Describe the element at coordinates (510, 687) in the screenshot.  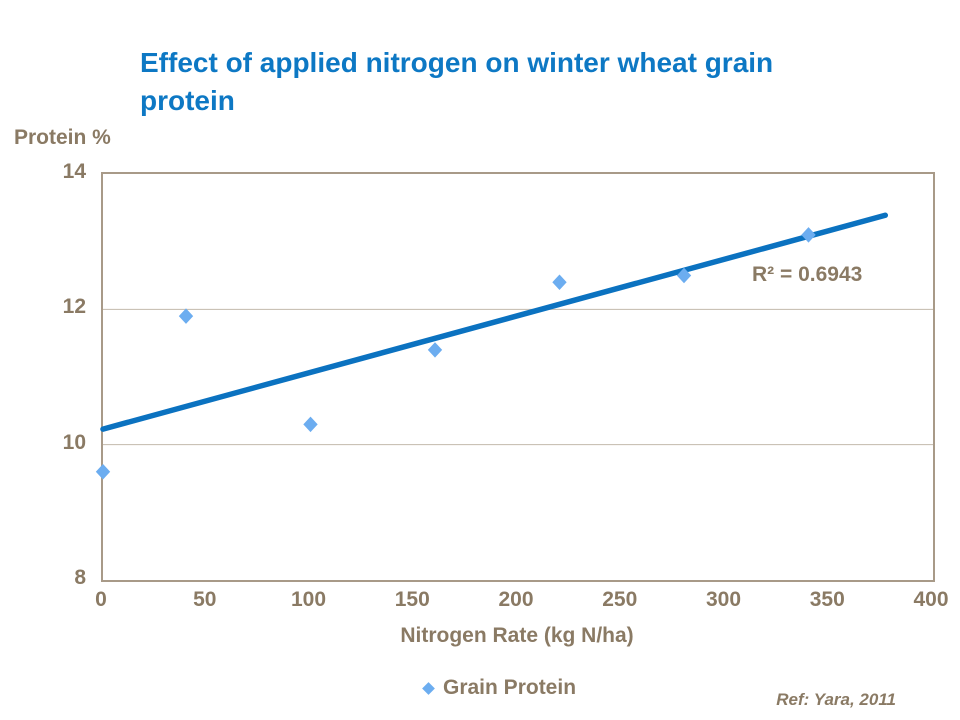
I see `legend-label: Grain Protein` at that location.